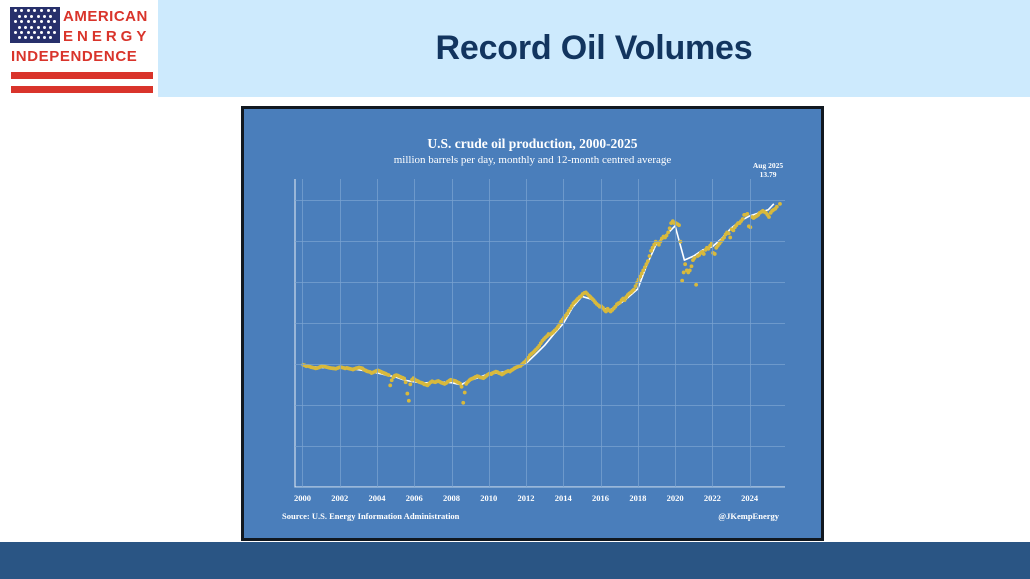 This screenshot has height=579, width=1030. What do you see at coordinates (232, 281) in the screenshot?
I see `y-axis-tick-label: 10.0` at bounding box center [232, 281].